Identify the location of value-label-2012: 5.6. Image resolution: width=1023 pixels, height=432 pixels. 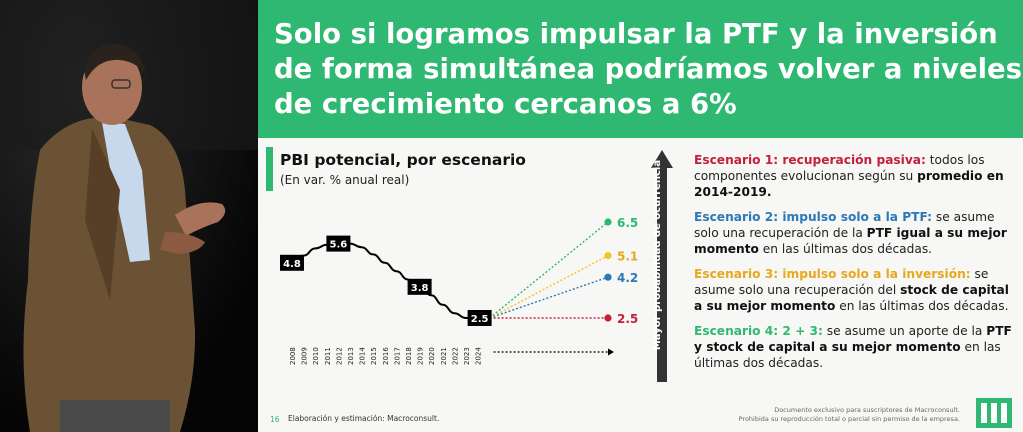
(339, 245).